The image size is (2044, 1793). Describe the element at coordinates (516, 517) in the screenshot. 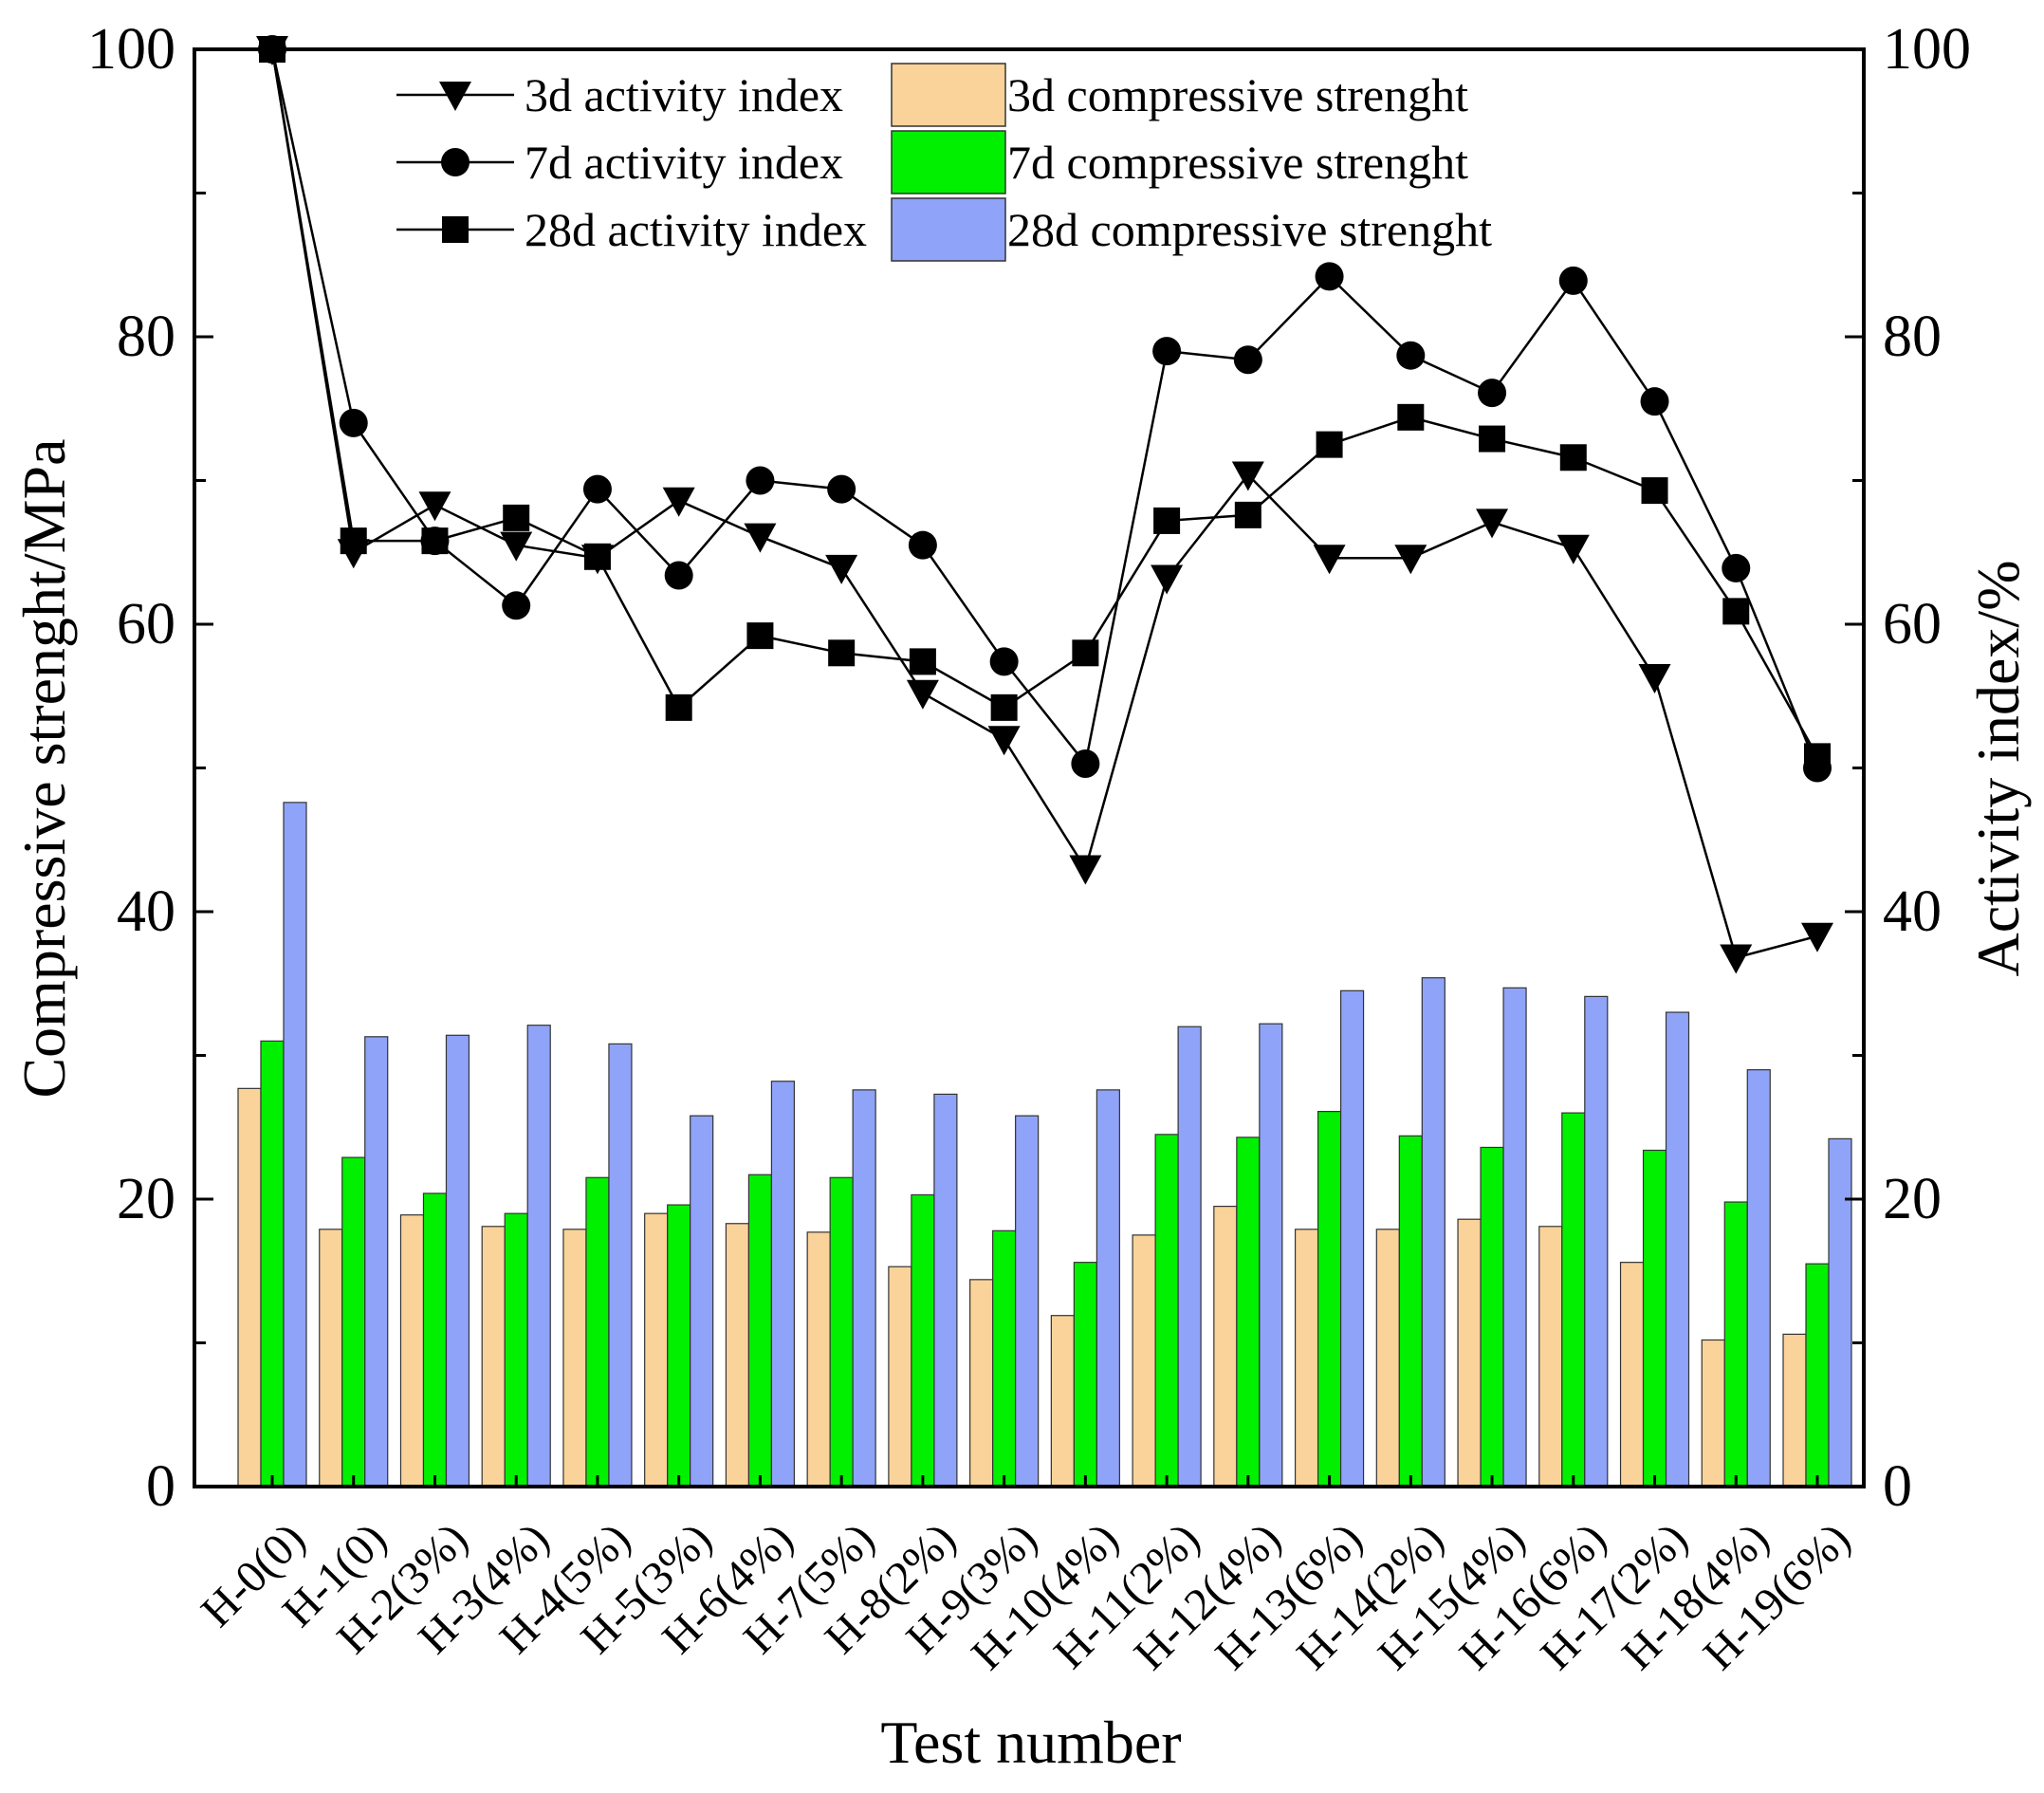

I see `point-square-H-3(4%)` at that location.